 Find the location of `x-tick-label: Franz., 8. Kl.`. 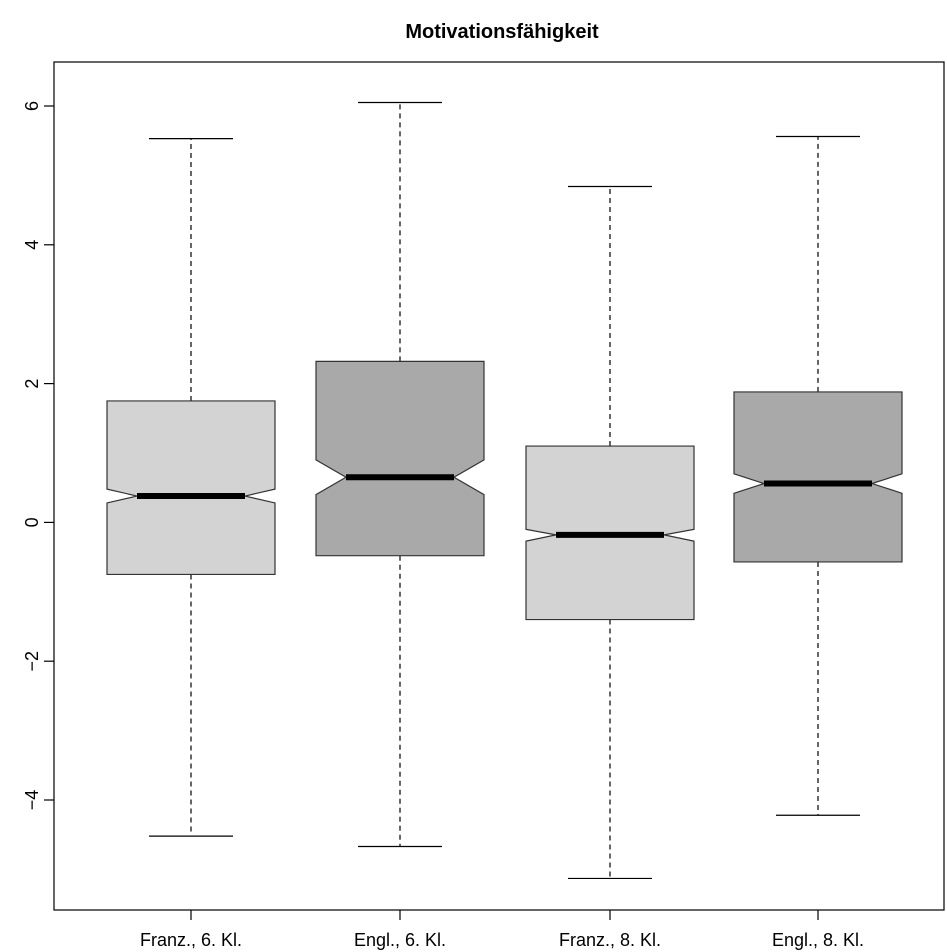

x-tick-label: Franz., 8. Kl. is located at coordinates (610, 940).